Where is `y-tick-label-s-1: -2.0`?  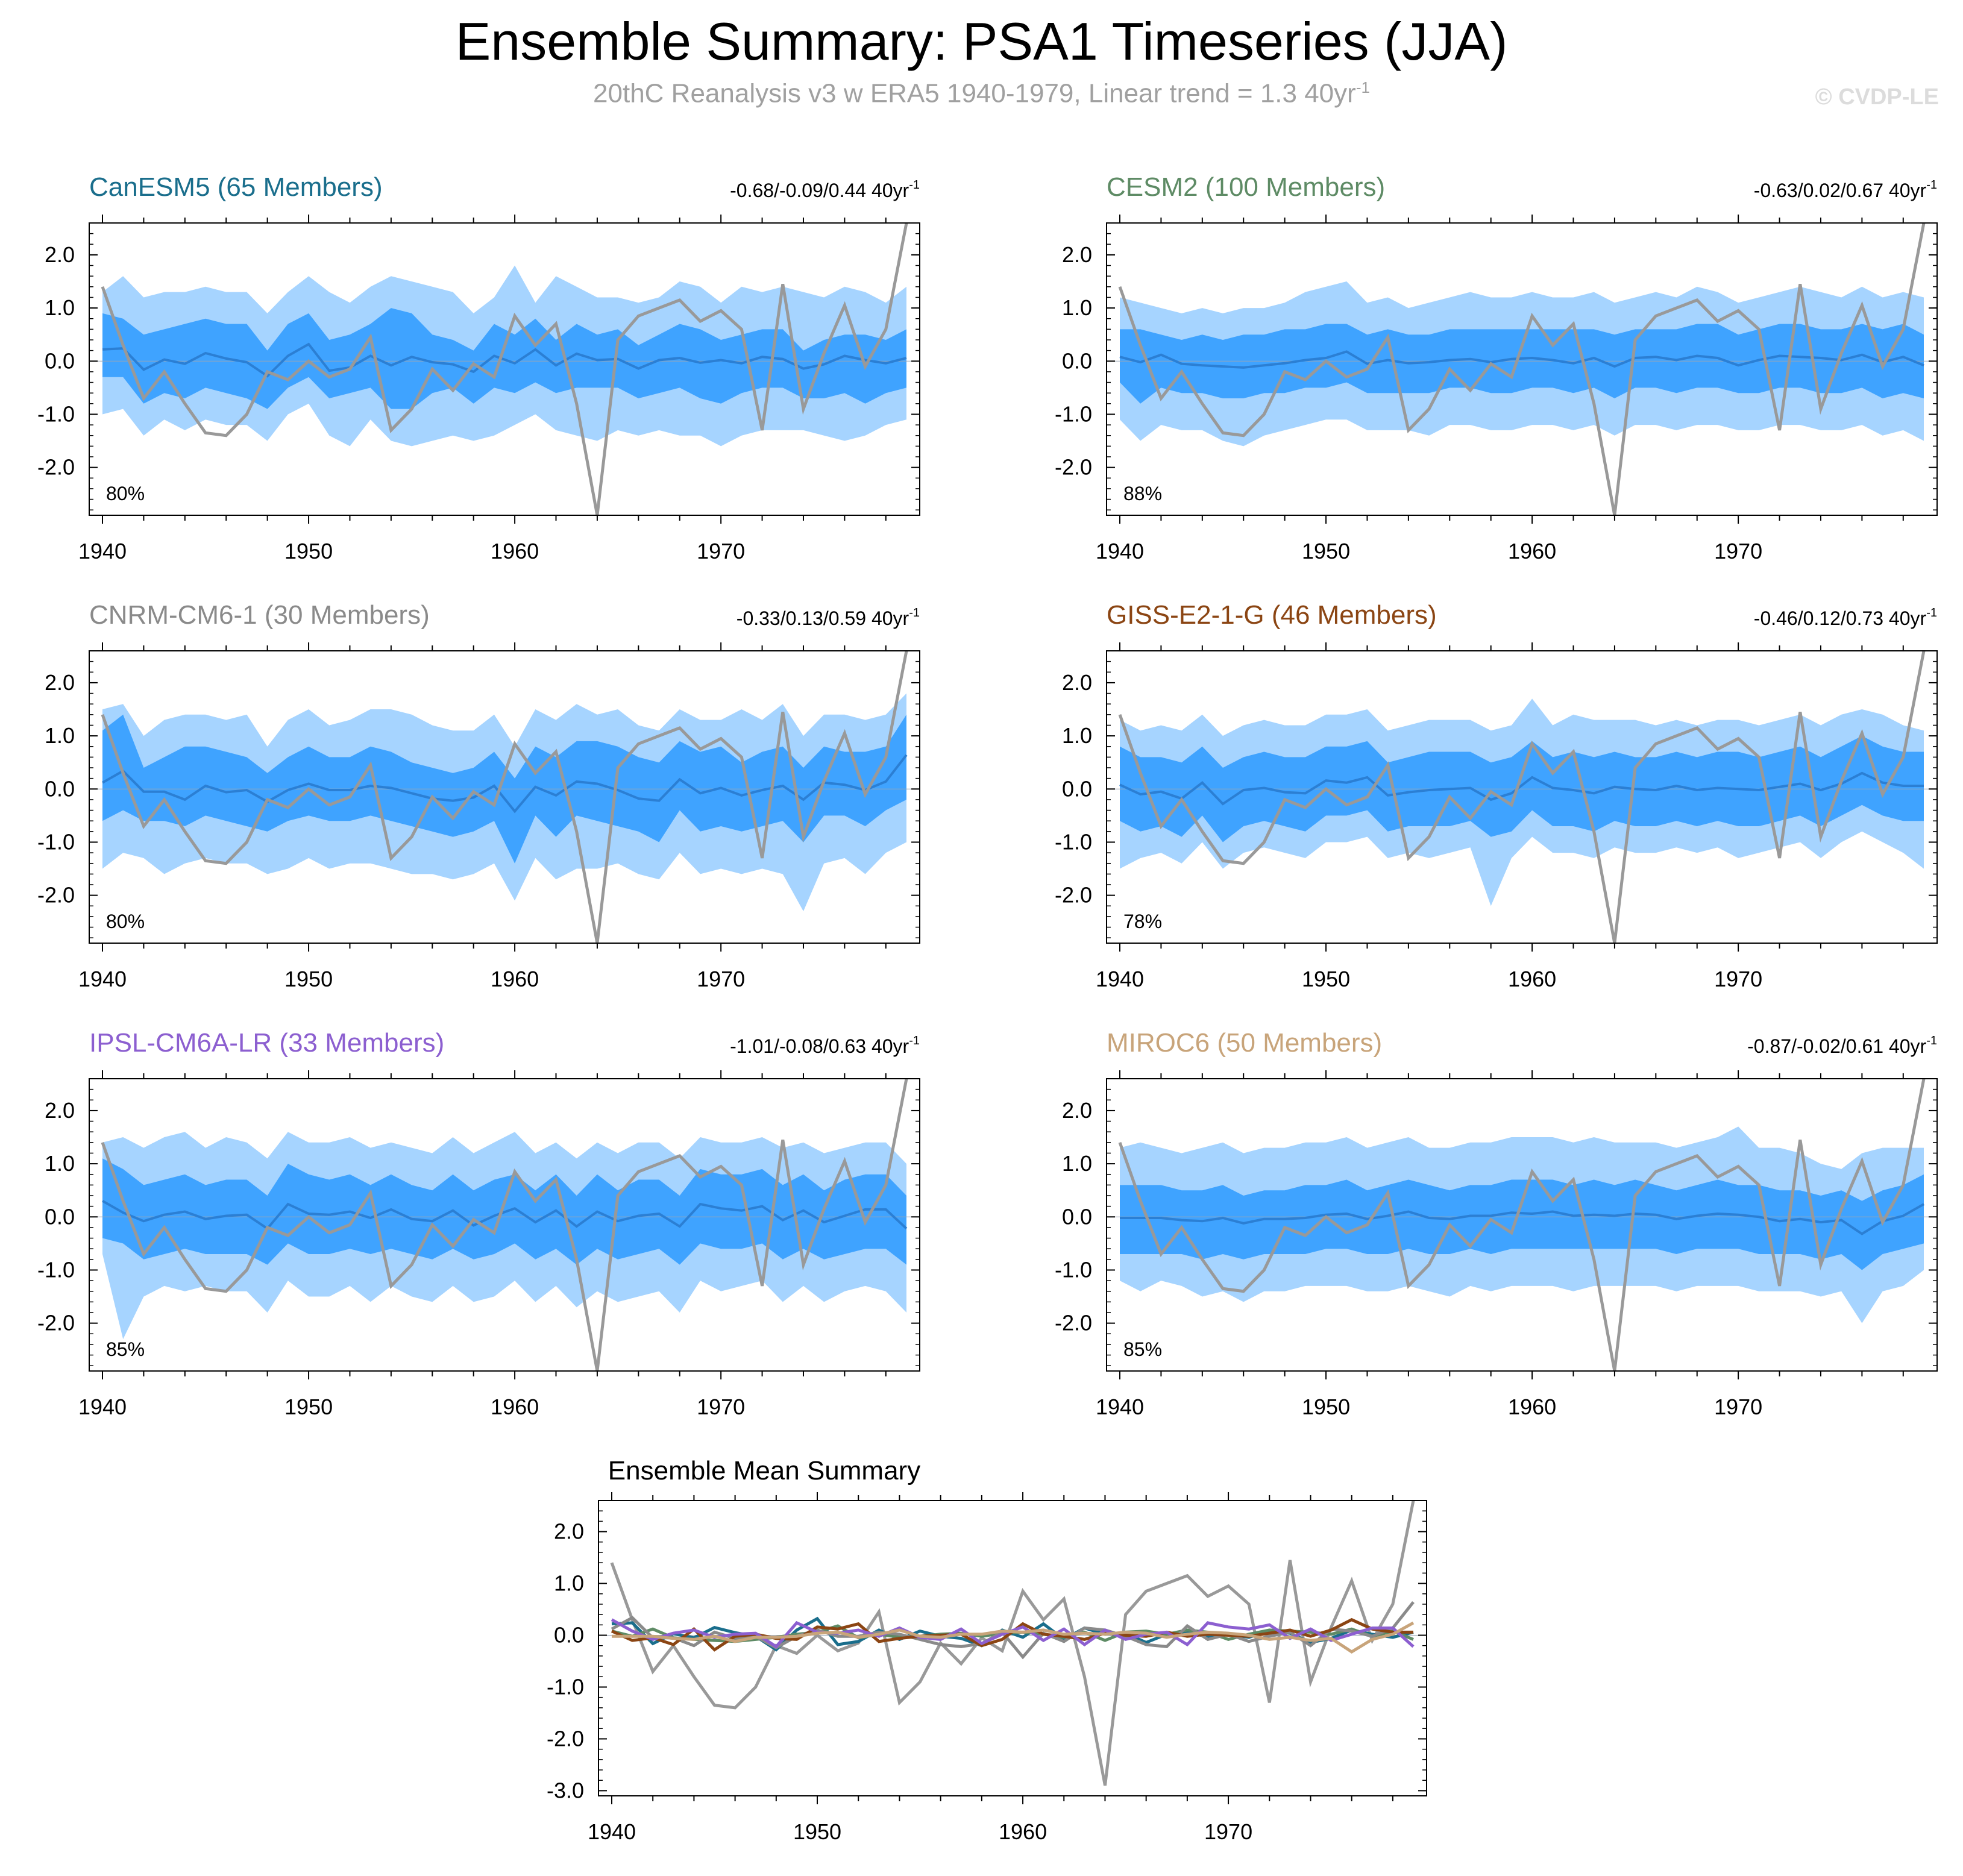 y-tick-label-s-1: -2.0 is located at coordinates (565, 1738).